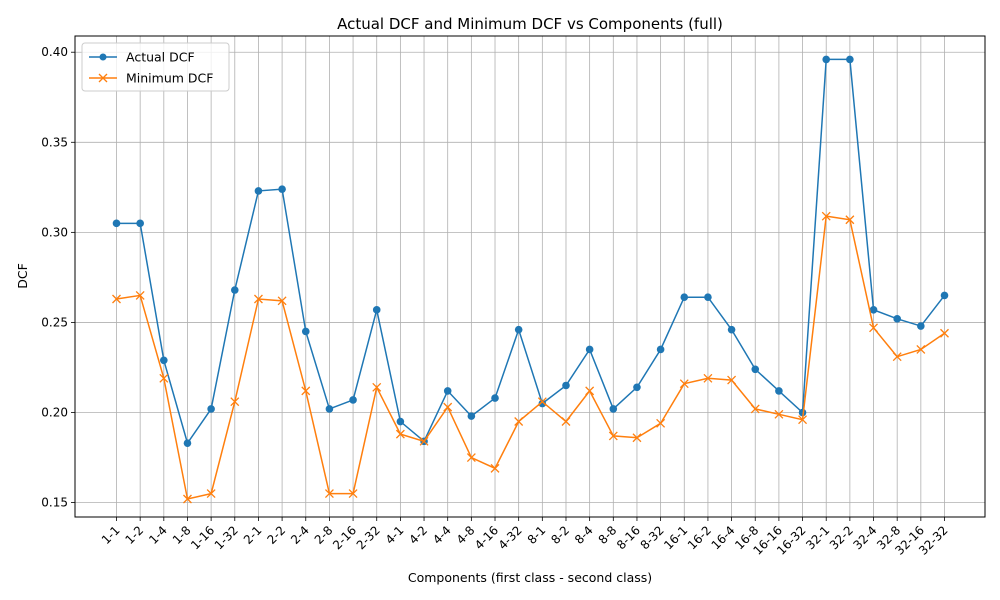 The image size is (1000, 600). I want to click on legend-marker-actual, so click(103, 57).